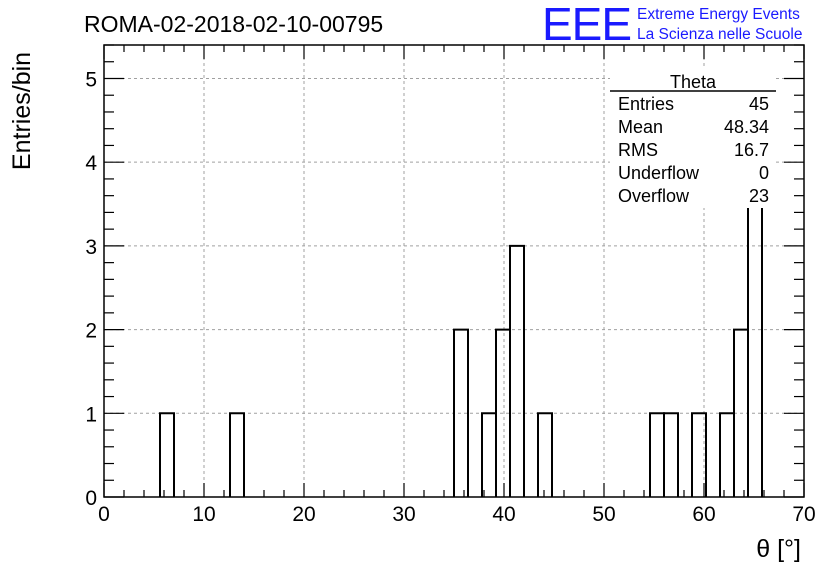 This screenshot has width=836, height=572. Describe the element at coordinates (586, 25) in the screenshot. I see `eee-logo-mark: EEE` at that location.